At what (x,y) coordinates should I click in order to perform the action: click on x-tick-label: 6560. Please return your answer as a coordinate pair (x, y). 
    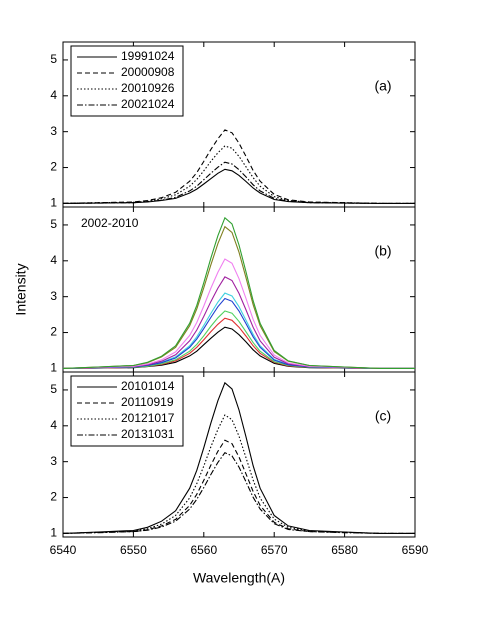
    Looking at the image, I should click on (203, 550).